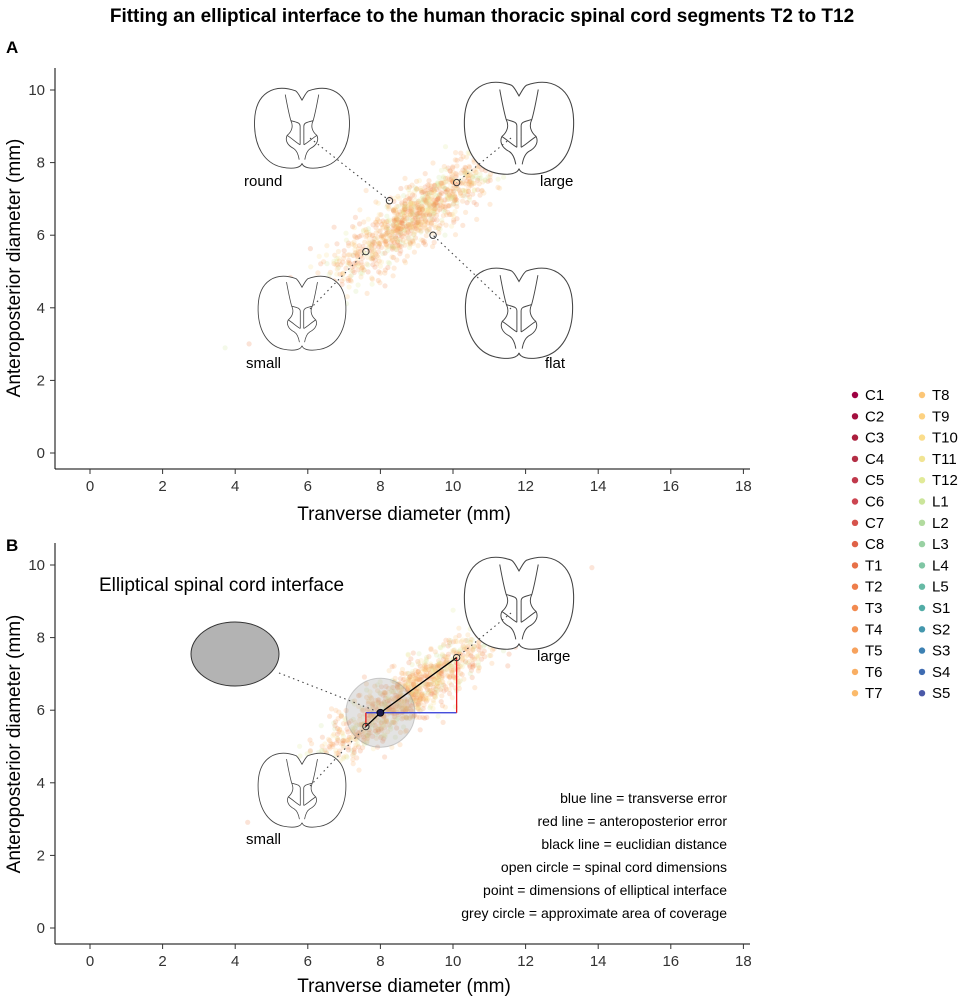 Image resolution: width=965 pixels, height=1001 pixels. I want to click on panel-letter-a: A, so click(12, 47).